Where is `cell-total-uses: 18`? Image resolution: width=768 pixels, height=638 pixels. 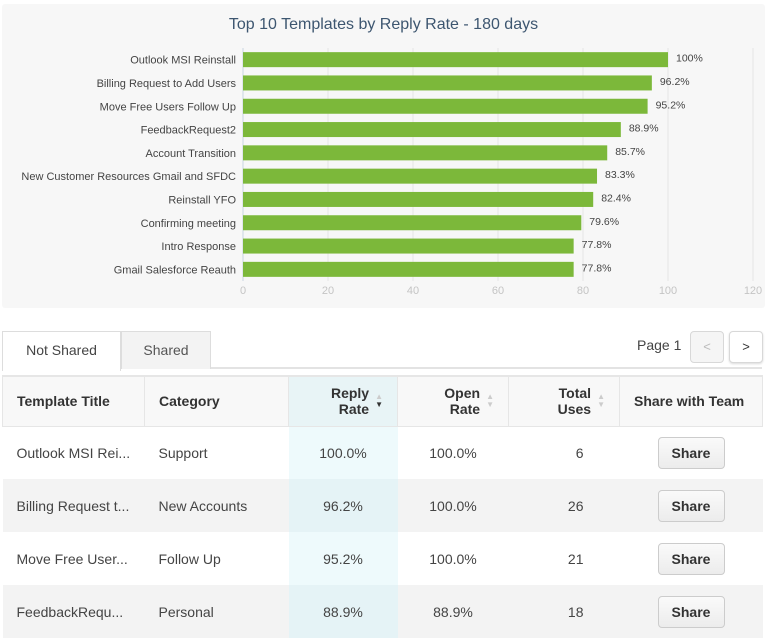 cell-total-uses: 18 is located at coordinates (564, 611).